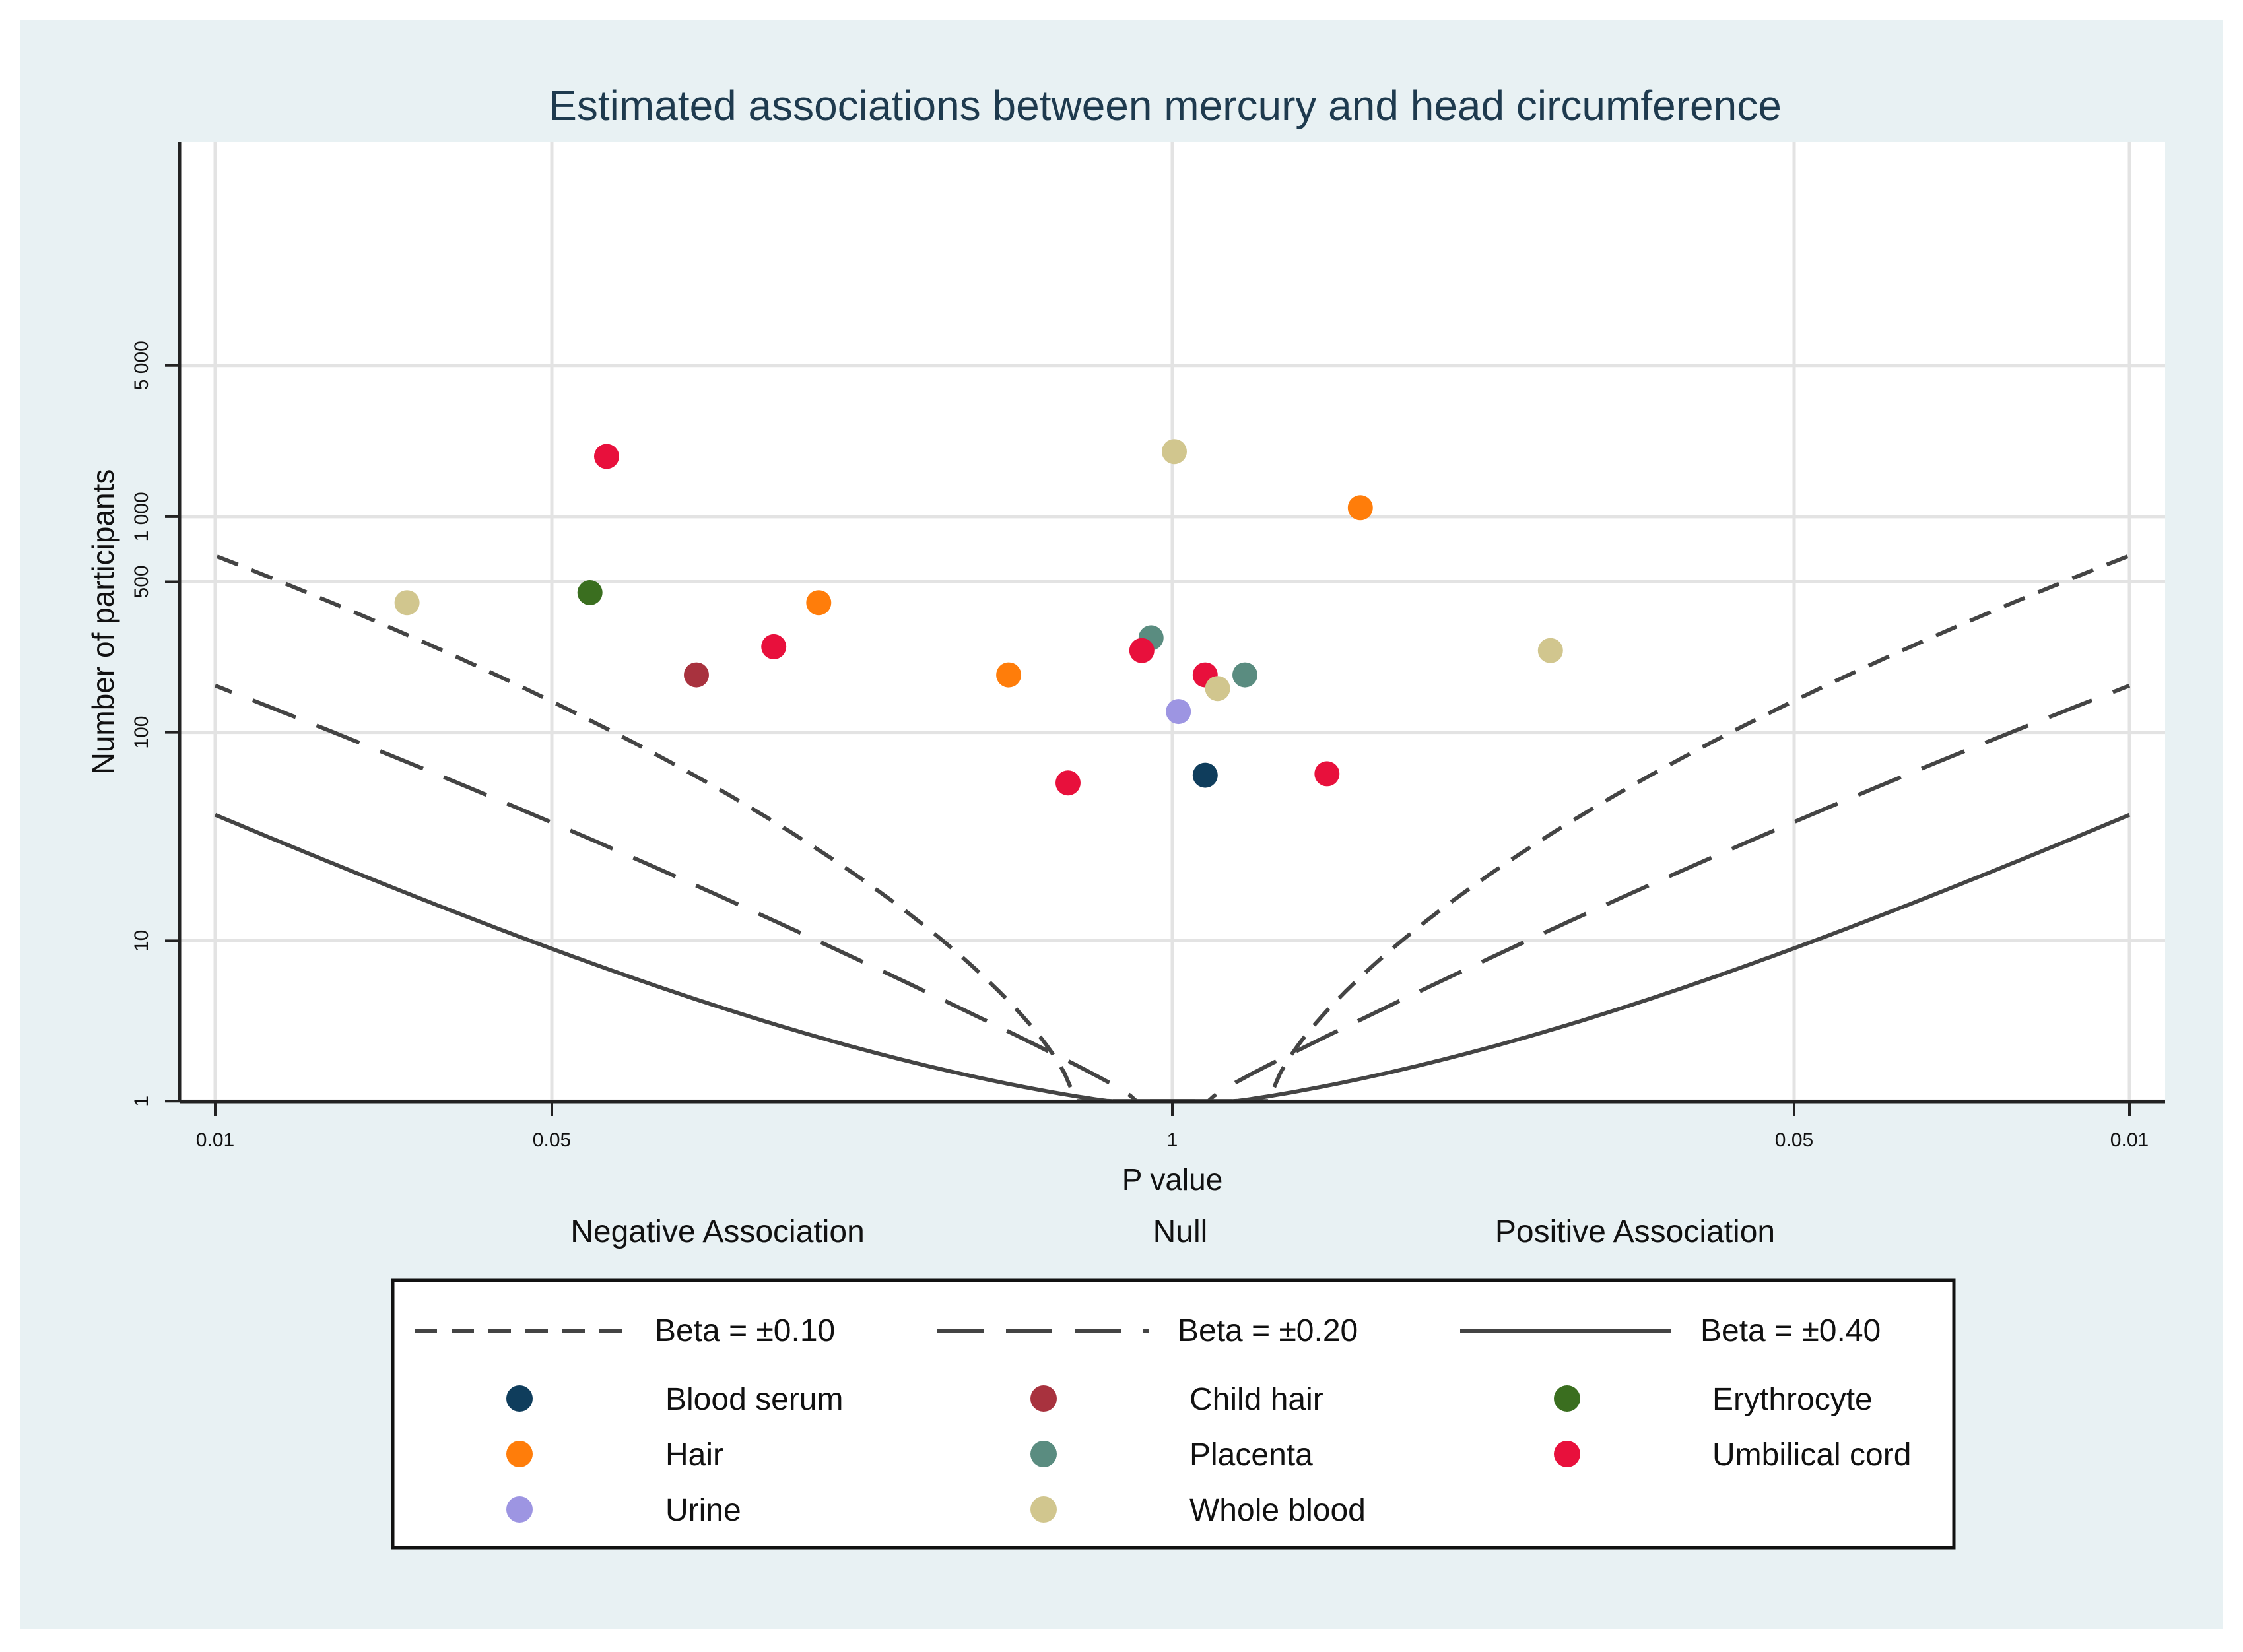 Image resolution: width=2243 pixels, height=1652 pixels. What do you see at coordinates (694, 1454) in the screenshot?
I see `legend-marker-label: Hair` at bounding box center [694, 1454].